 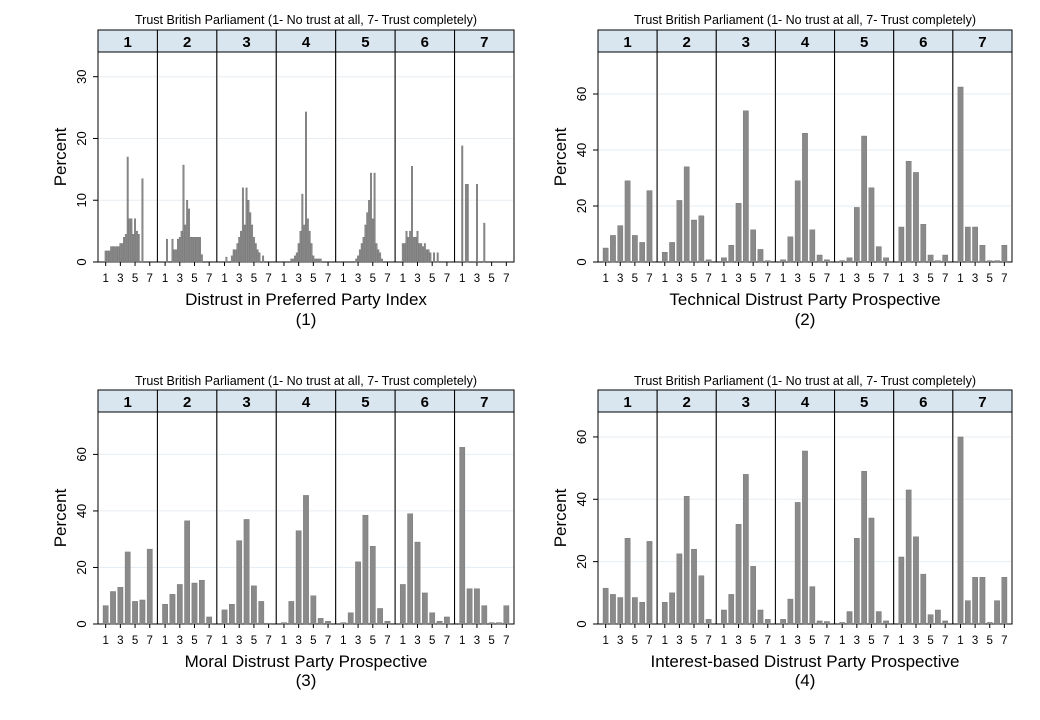 I want to click on y-axis-label: Percent, so click(x=560, y=156).